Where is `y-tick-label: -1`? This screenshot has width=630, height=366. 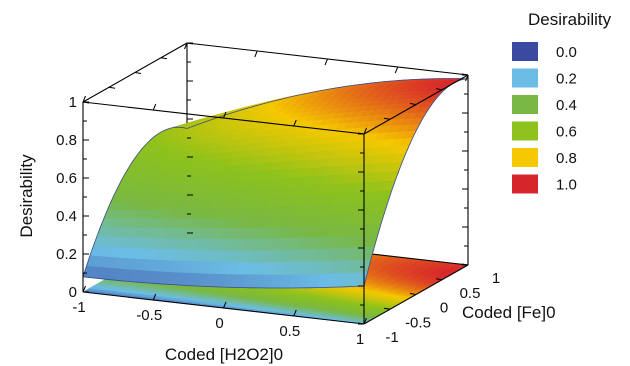
y-tick-label: -1 is located at coordinates (391, 337).